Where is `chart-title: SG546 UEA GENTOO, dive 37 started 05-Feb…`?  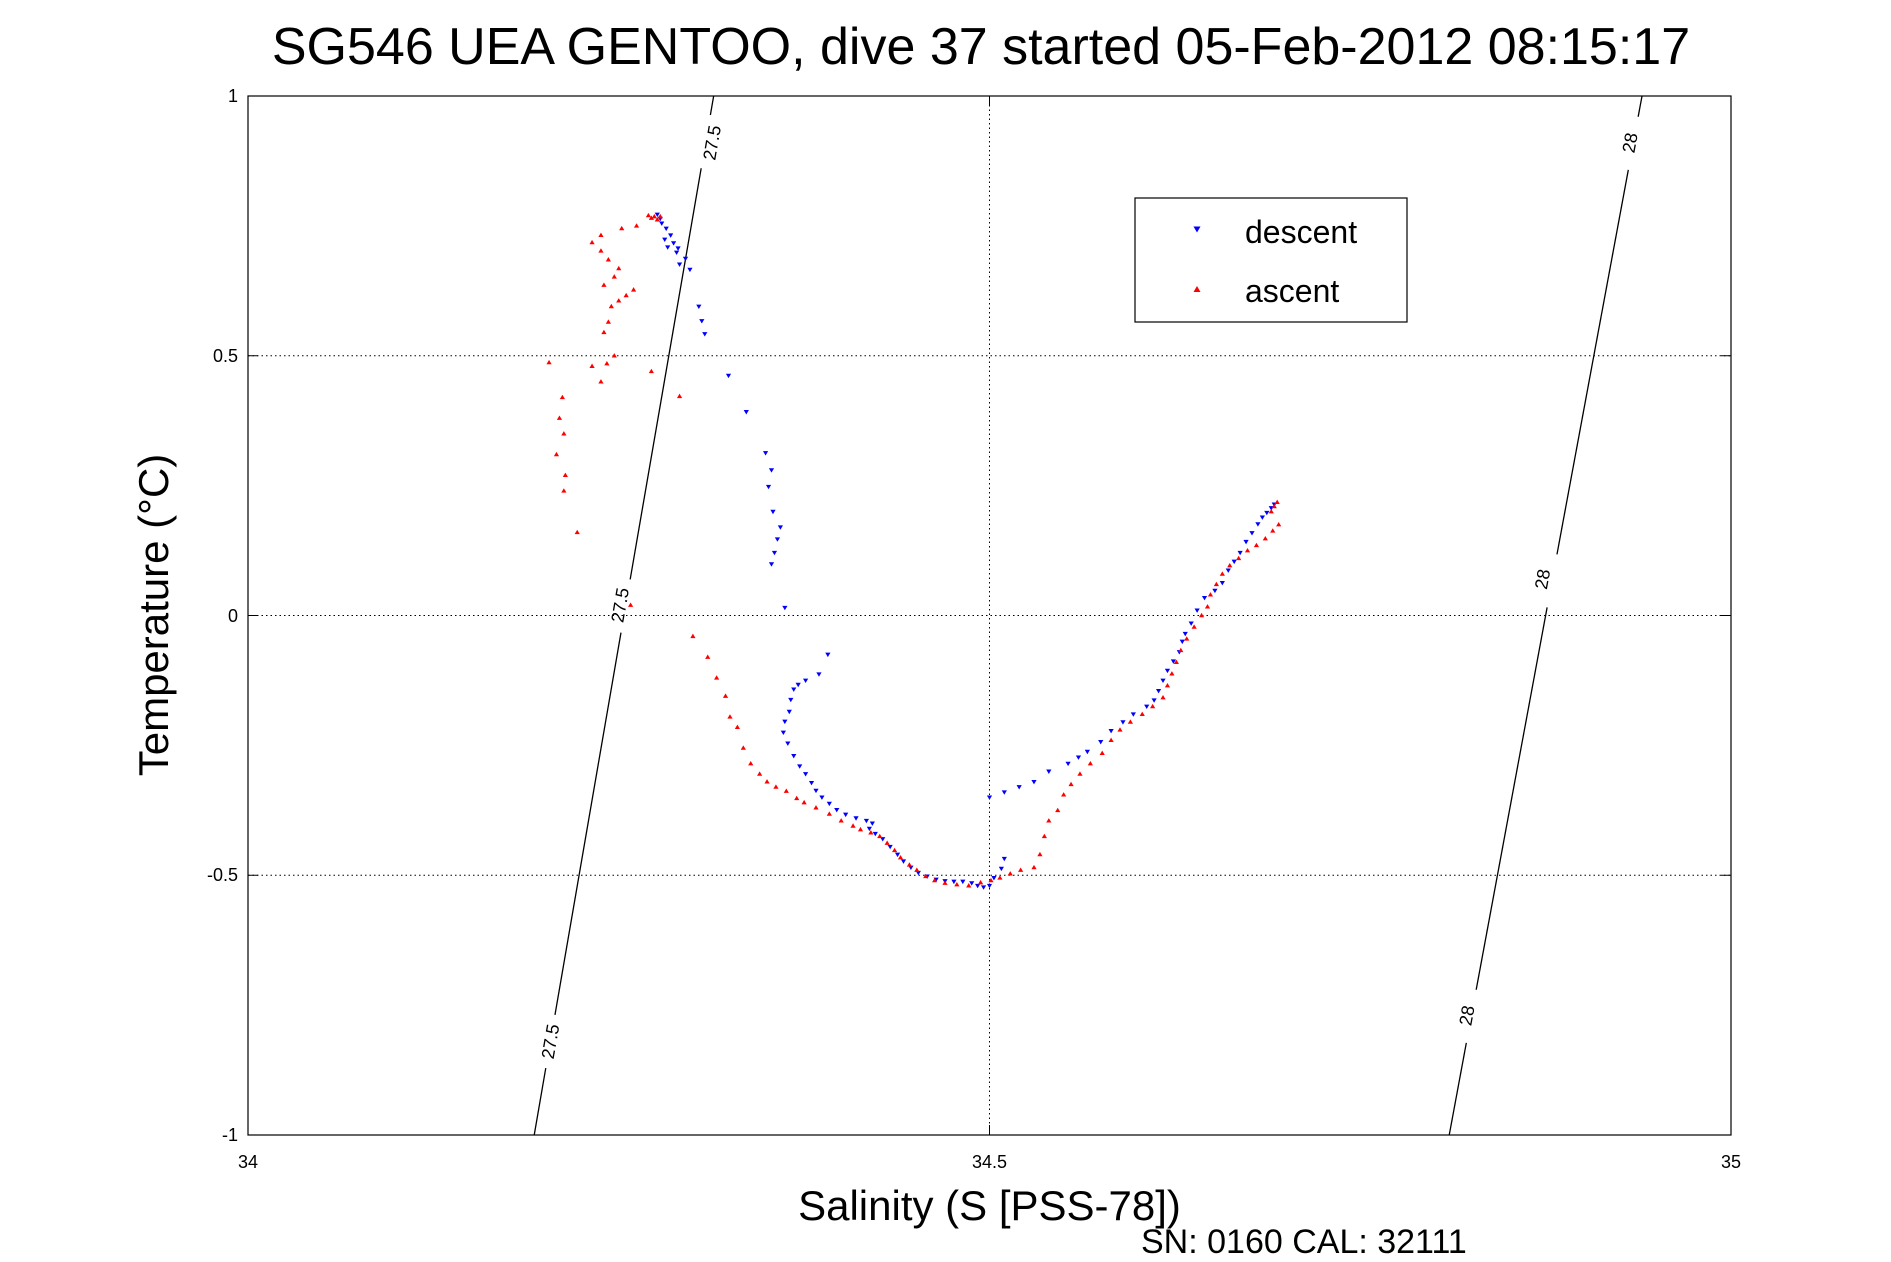 chart-title: SG546 UEA GENTOO, dive 37 started 05-Feb… is located at coordinates (981, 47).